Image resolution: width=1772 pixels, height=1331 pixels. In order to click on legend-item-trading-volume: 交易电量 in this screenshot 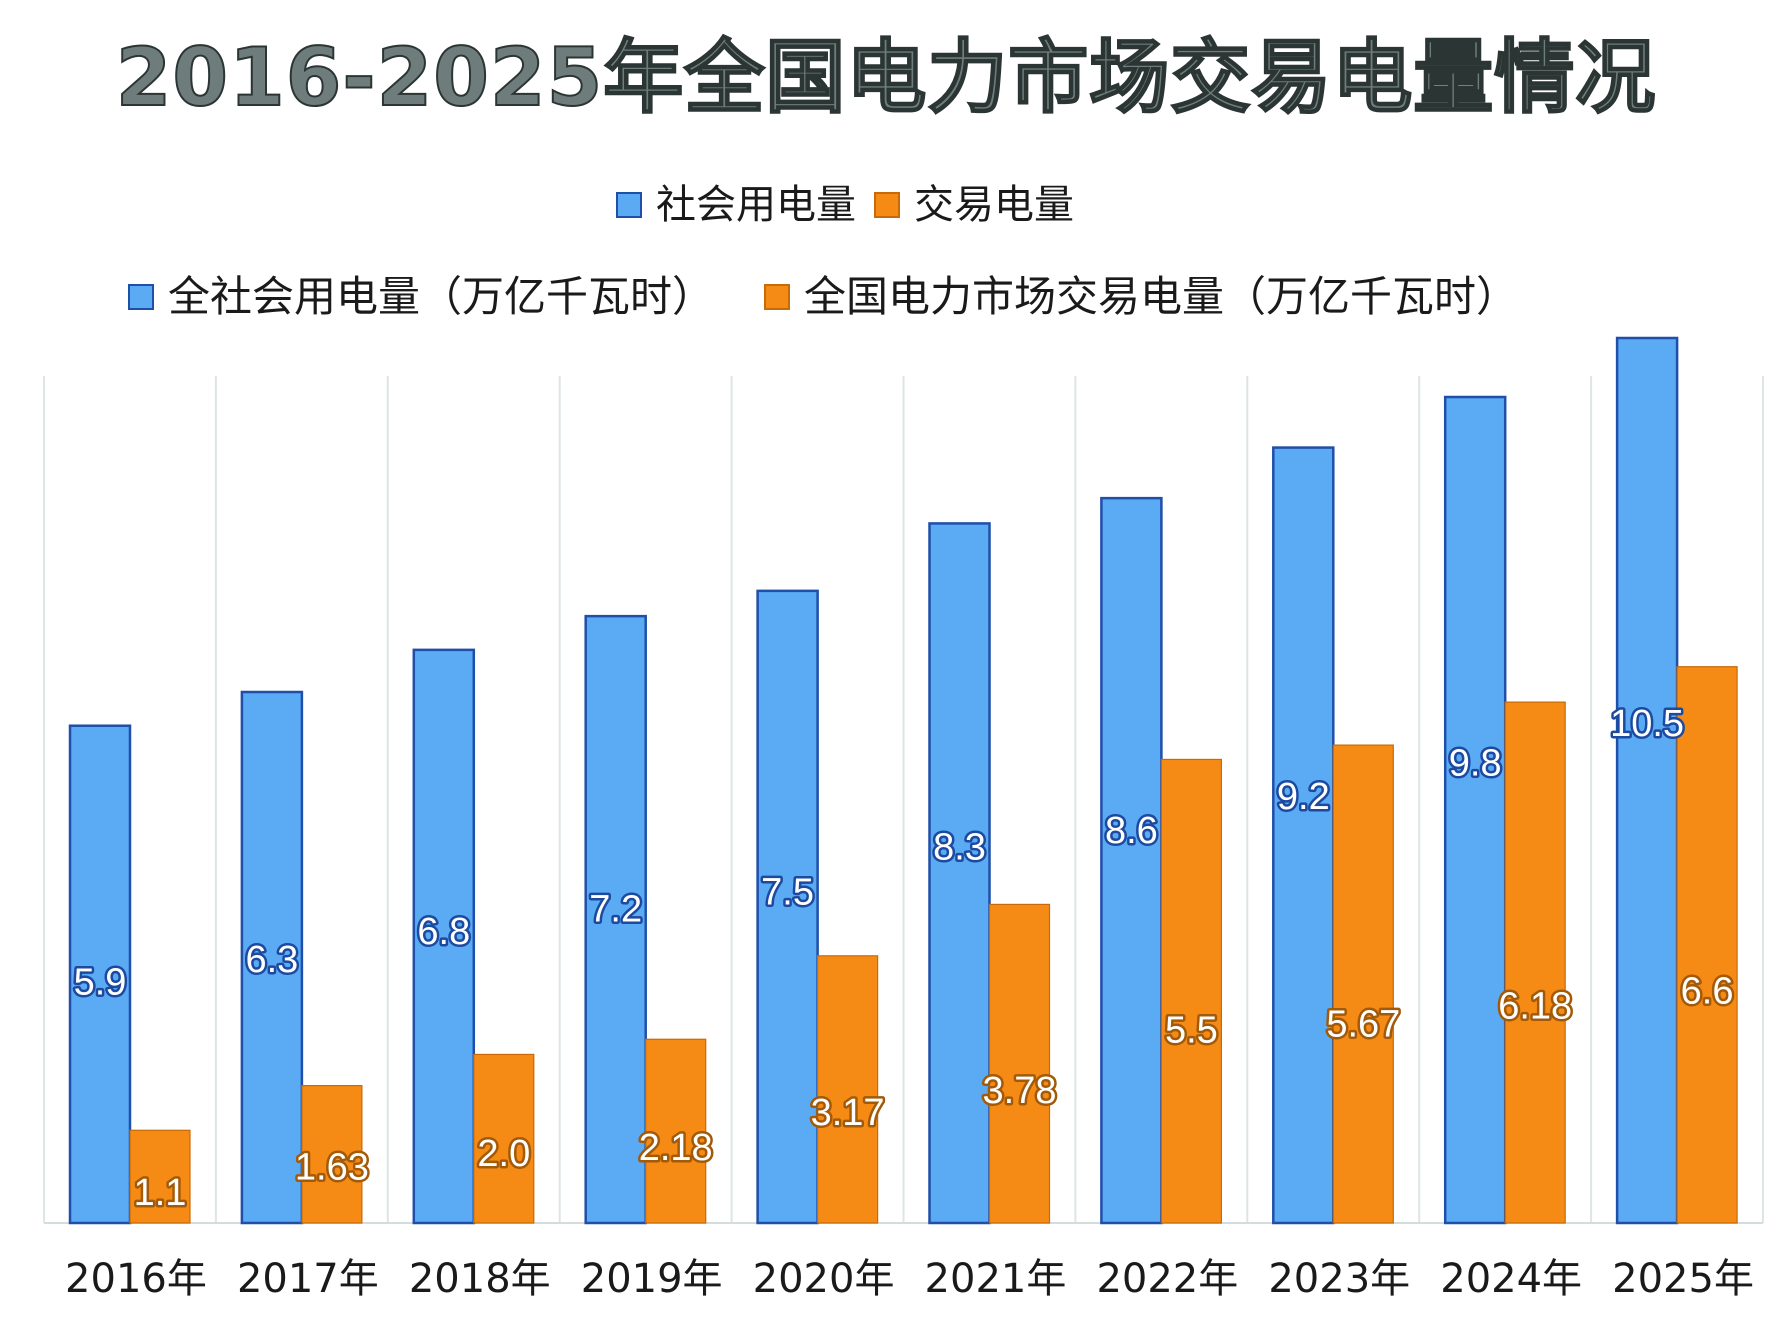, I will do `click(974, 205)`.